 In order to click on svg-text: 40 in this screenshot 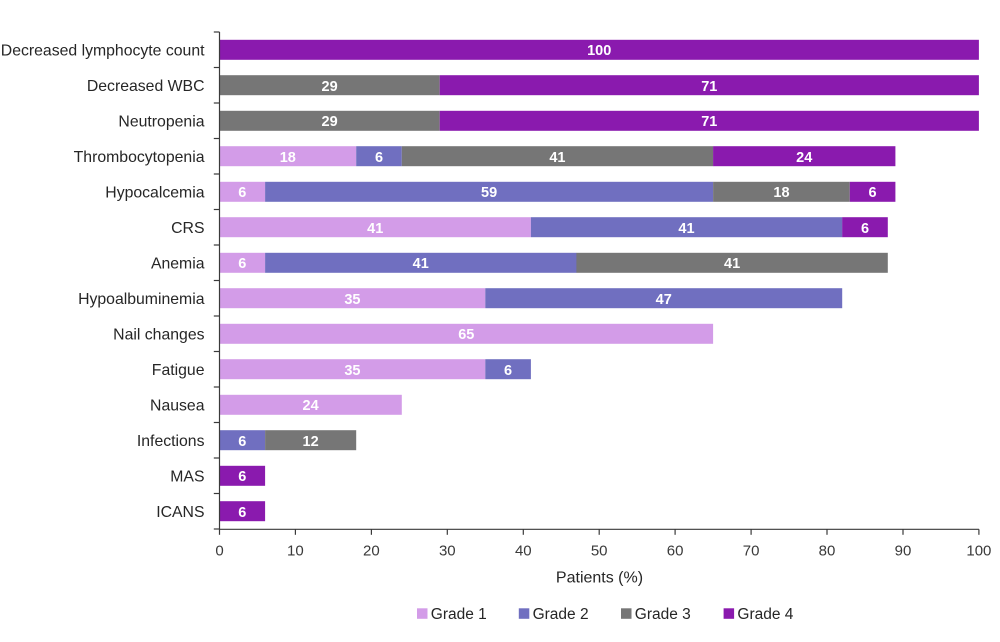, I will do `click(523, 551)`.